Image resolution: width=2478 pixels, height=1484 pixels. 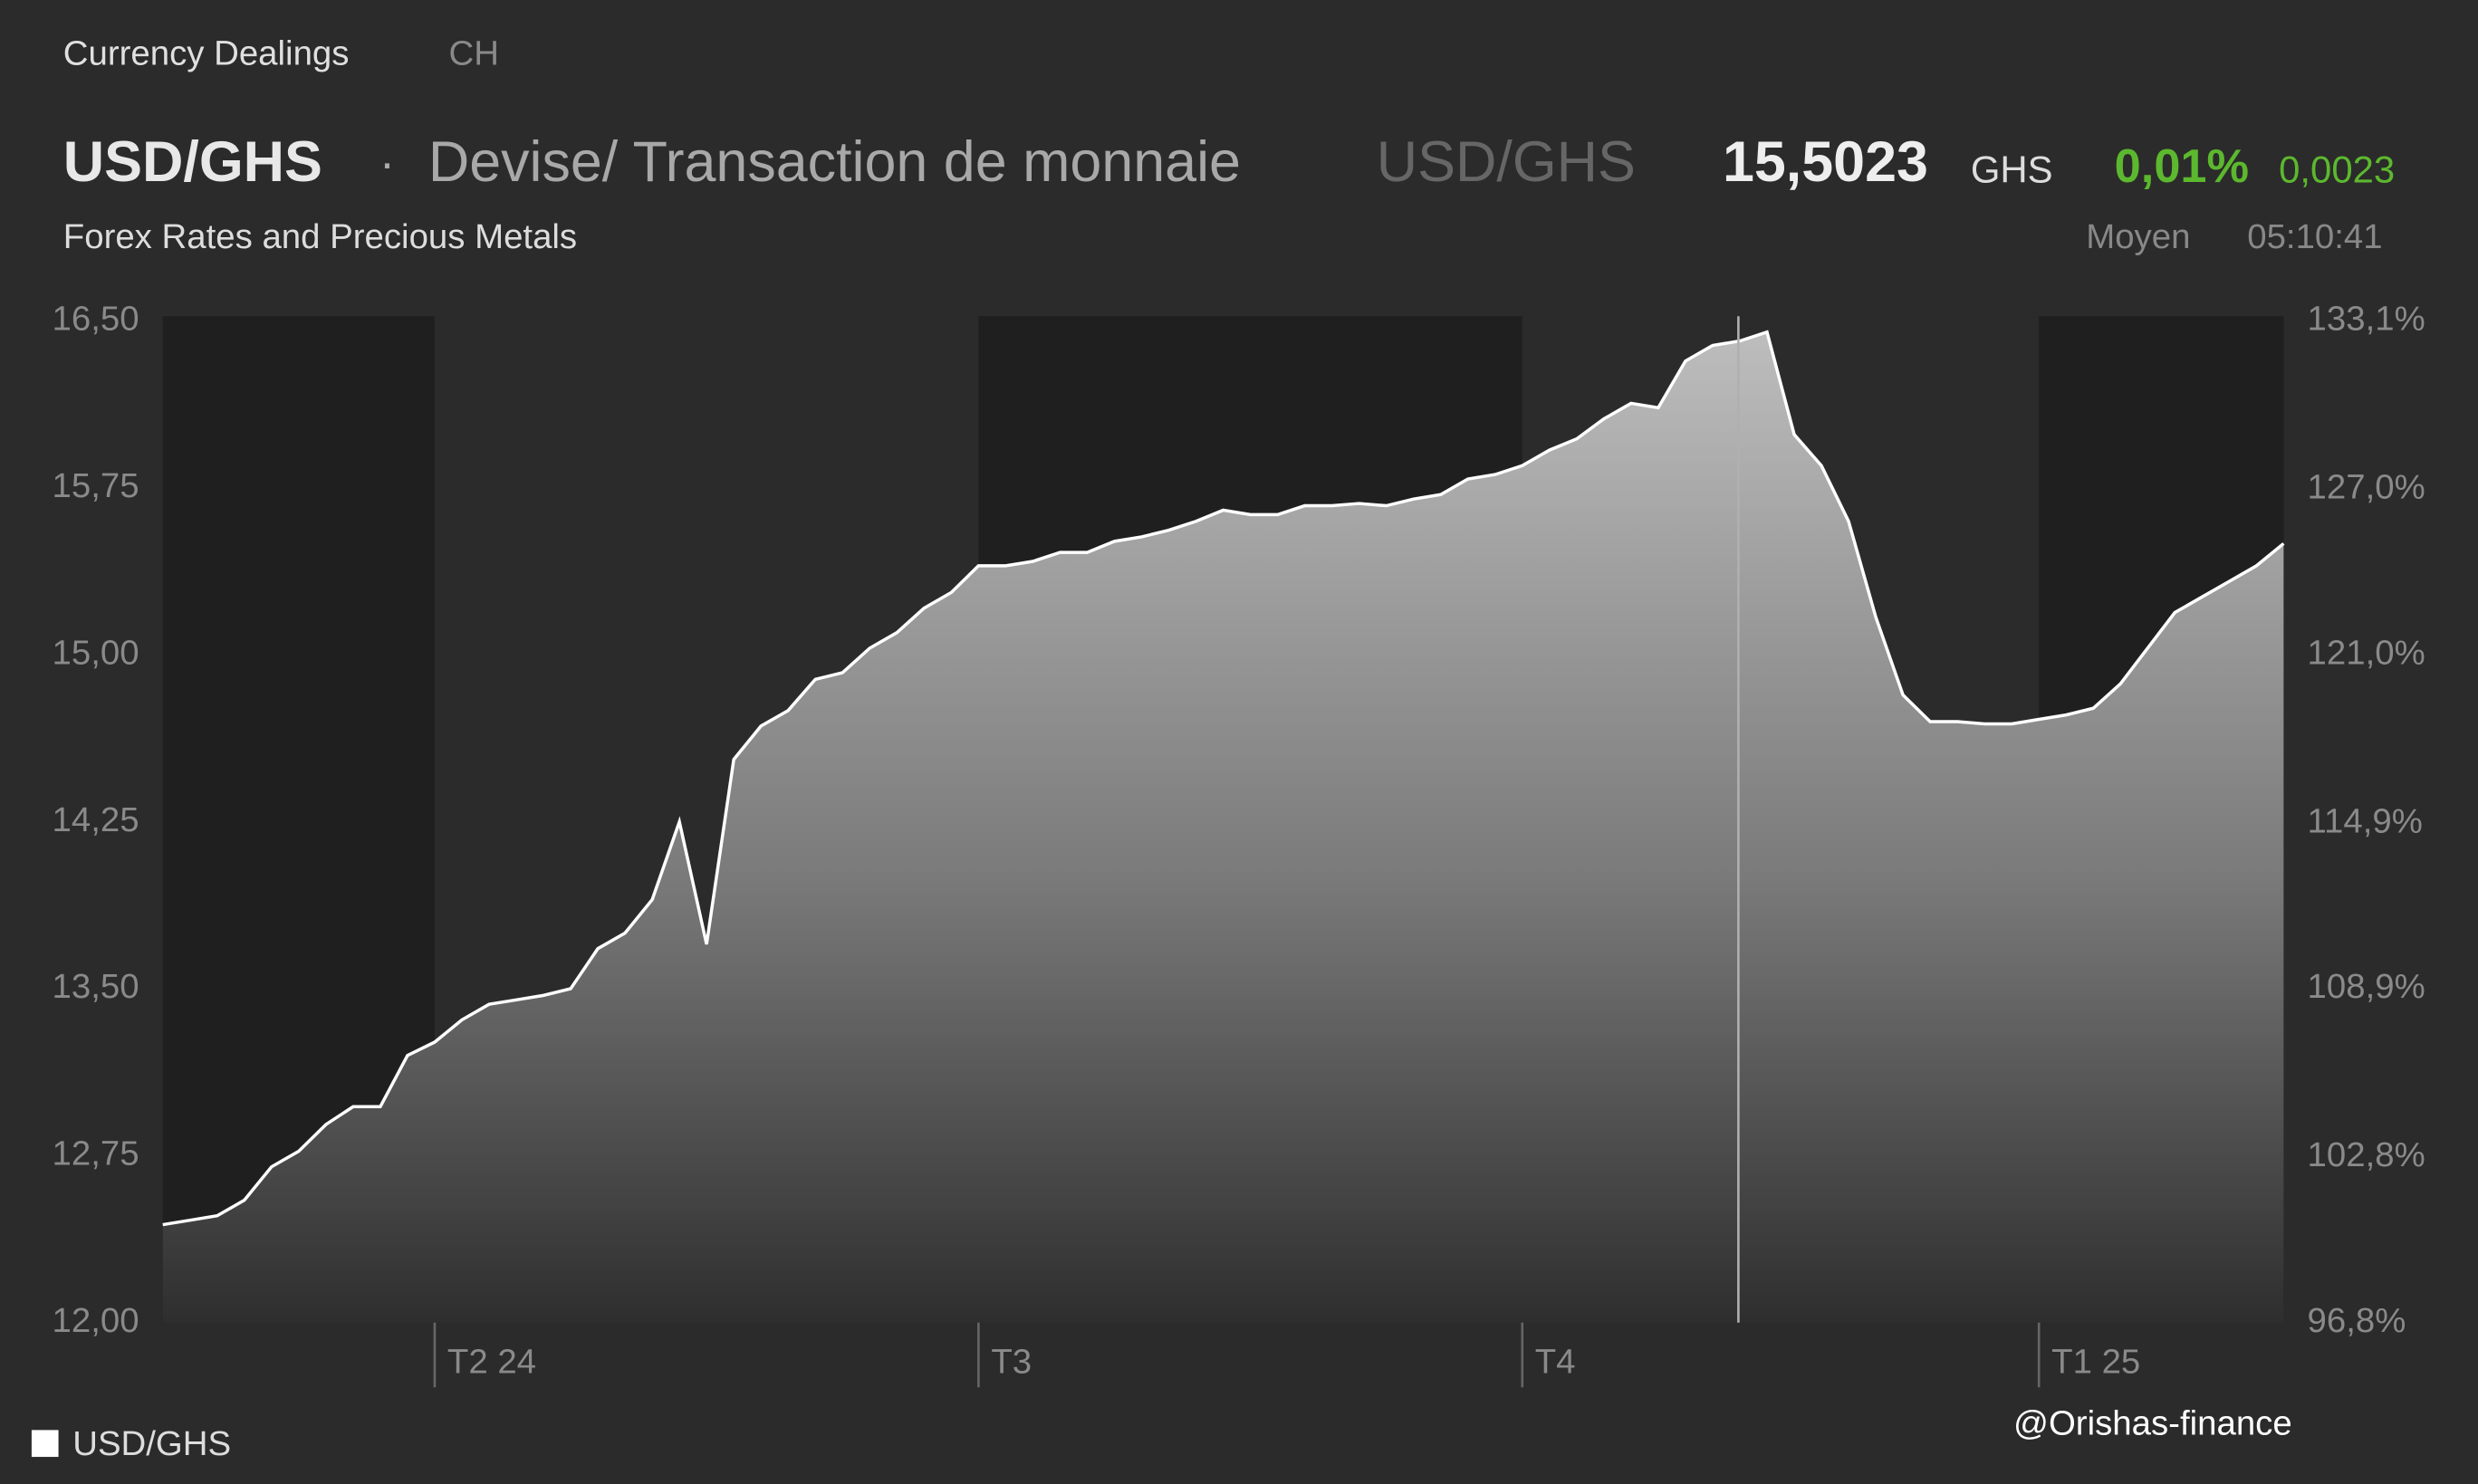 What do you see at coordinates (96, 1320) in the screenshot?
I see `y-tick-label: 12,00` at bounding box center [96, 1320].